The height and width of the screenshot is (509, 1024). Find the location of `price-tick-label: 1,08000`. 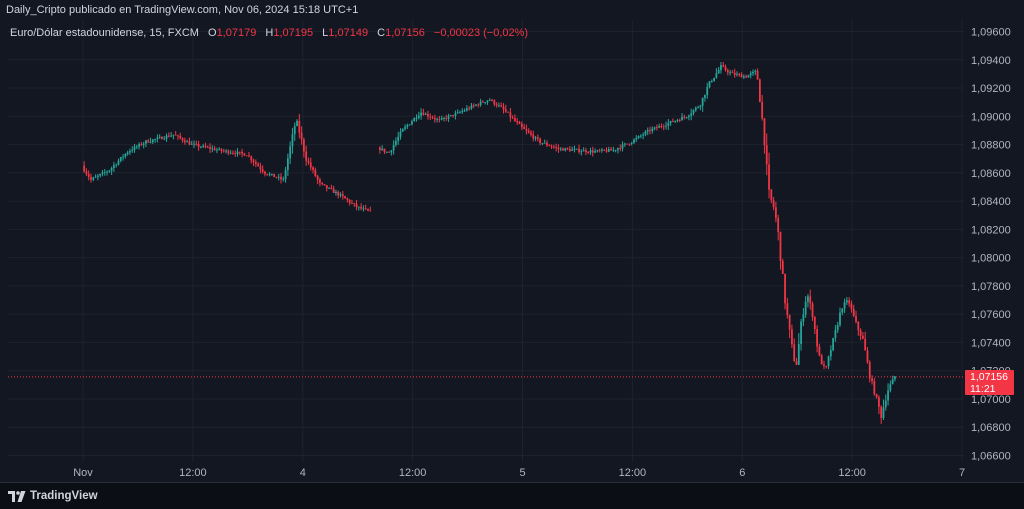

price-tick-label: 1,08000 is located at coordinates (991, 259).